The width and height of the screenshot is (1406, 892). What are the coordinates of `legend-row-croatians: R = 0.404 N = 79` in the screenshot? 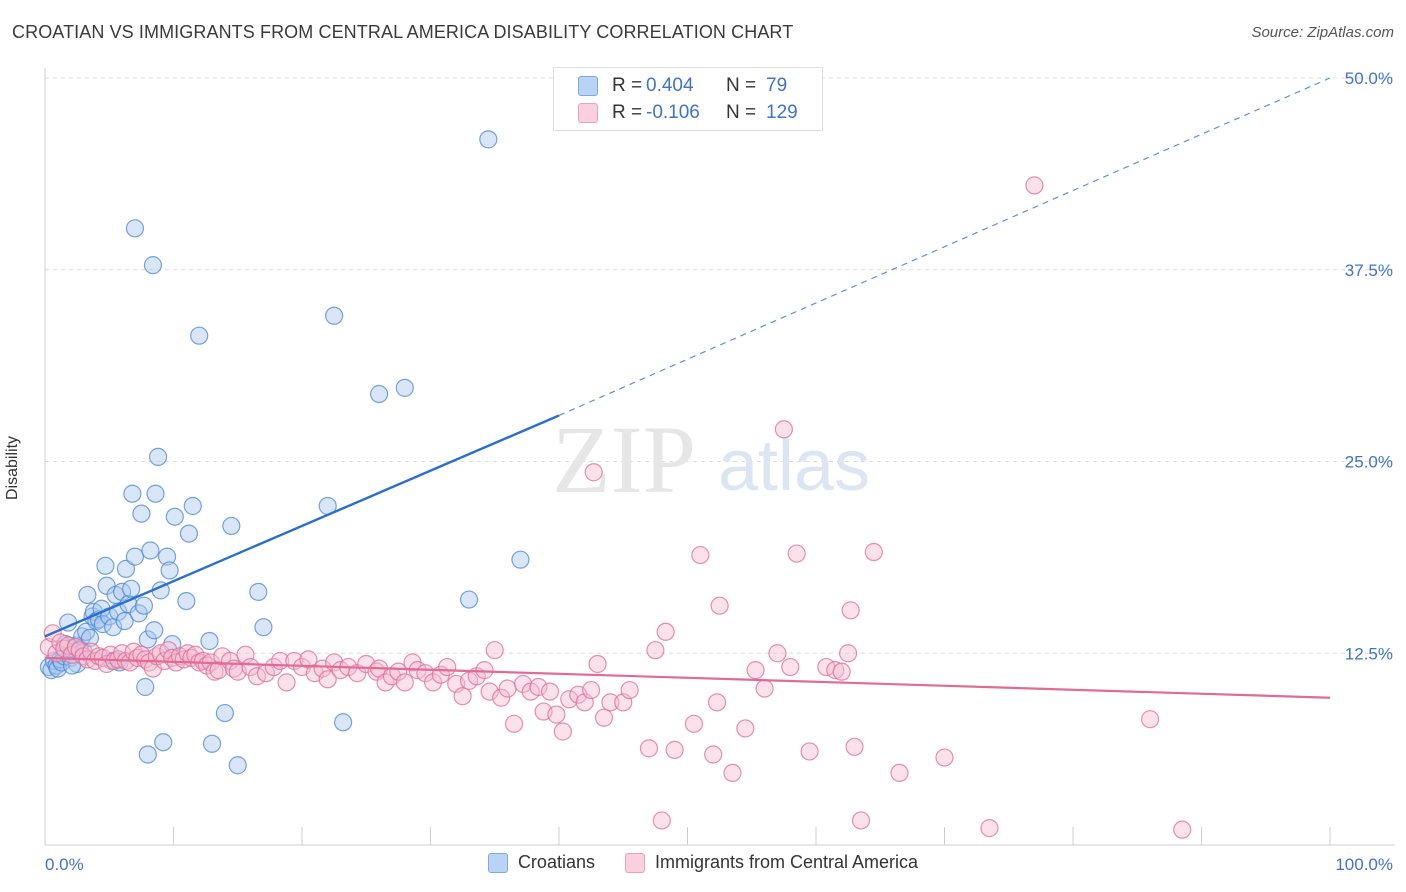 It's located at (682, 86).